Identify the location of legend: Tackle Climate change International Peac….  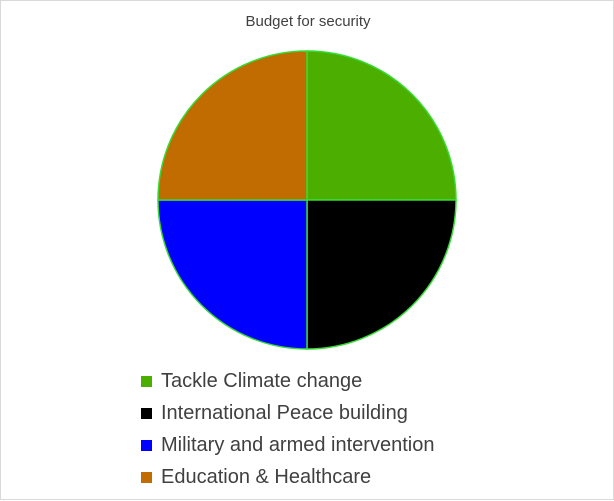
(287, 429).